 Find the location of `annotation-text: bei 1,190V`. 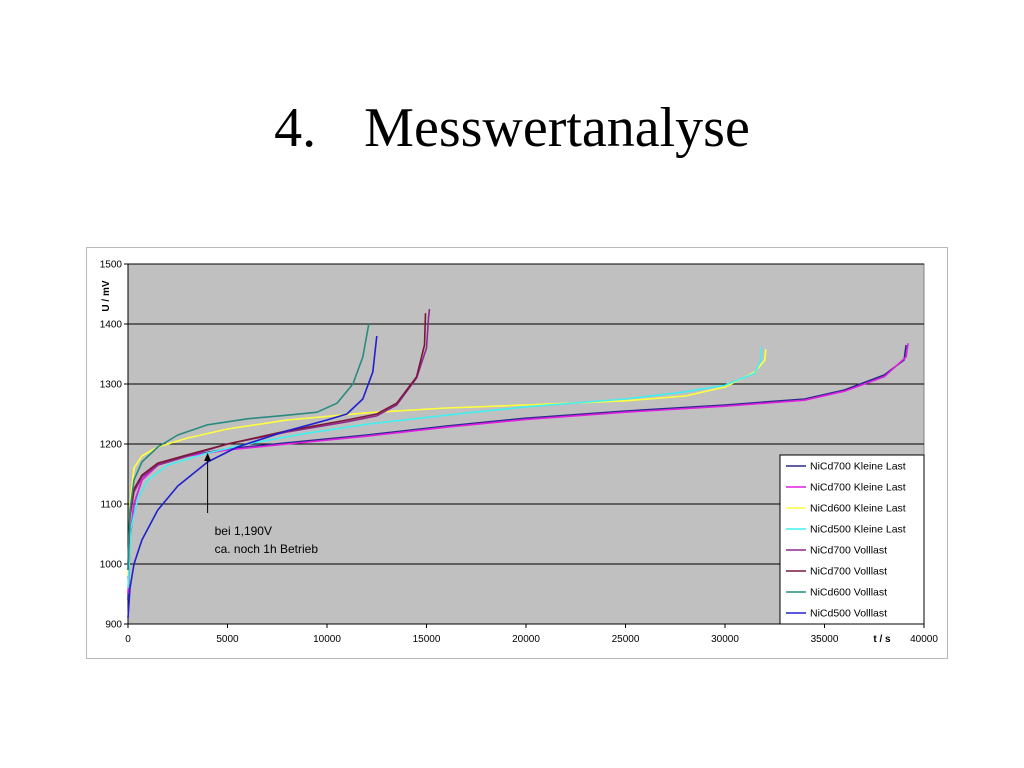

annotation-text: bei 1,190V is located at coordinates (243, 531).